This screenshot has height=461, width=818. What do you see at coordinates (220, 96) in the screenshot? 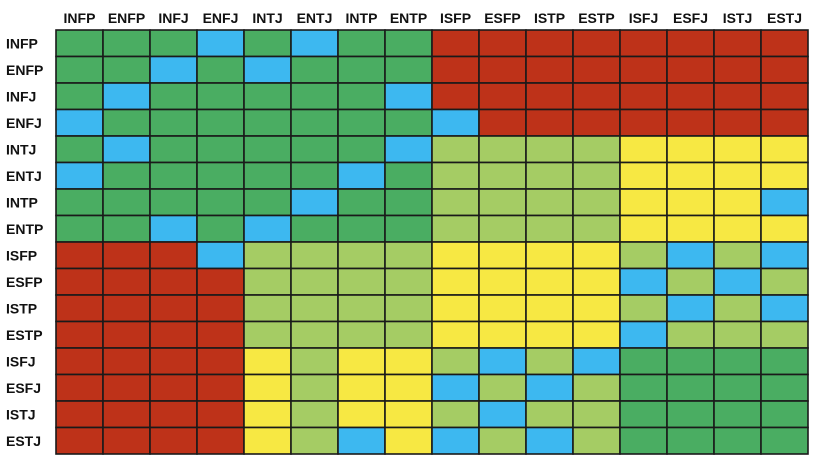
I see `cell-infj-enfj` at bounding box center [220, 96].